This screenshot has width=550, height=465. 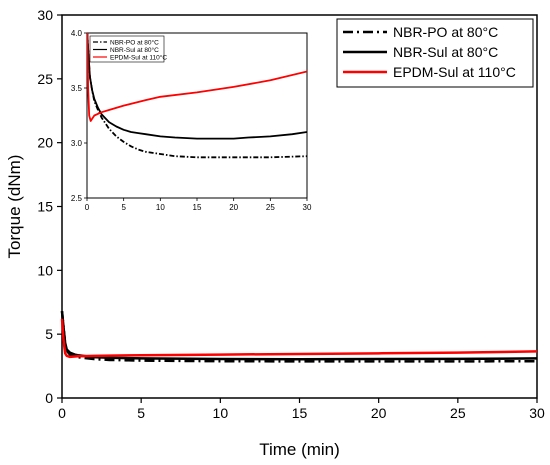 I want to click on inset-x-tick-label: 20, so click(x=233, y=207).